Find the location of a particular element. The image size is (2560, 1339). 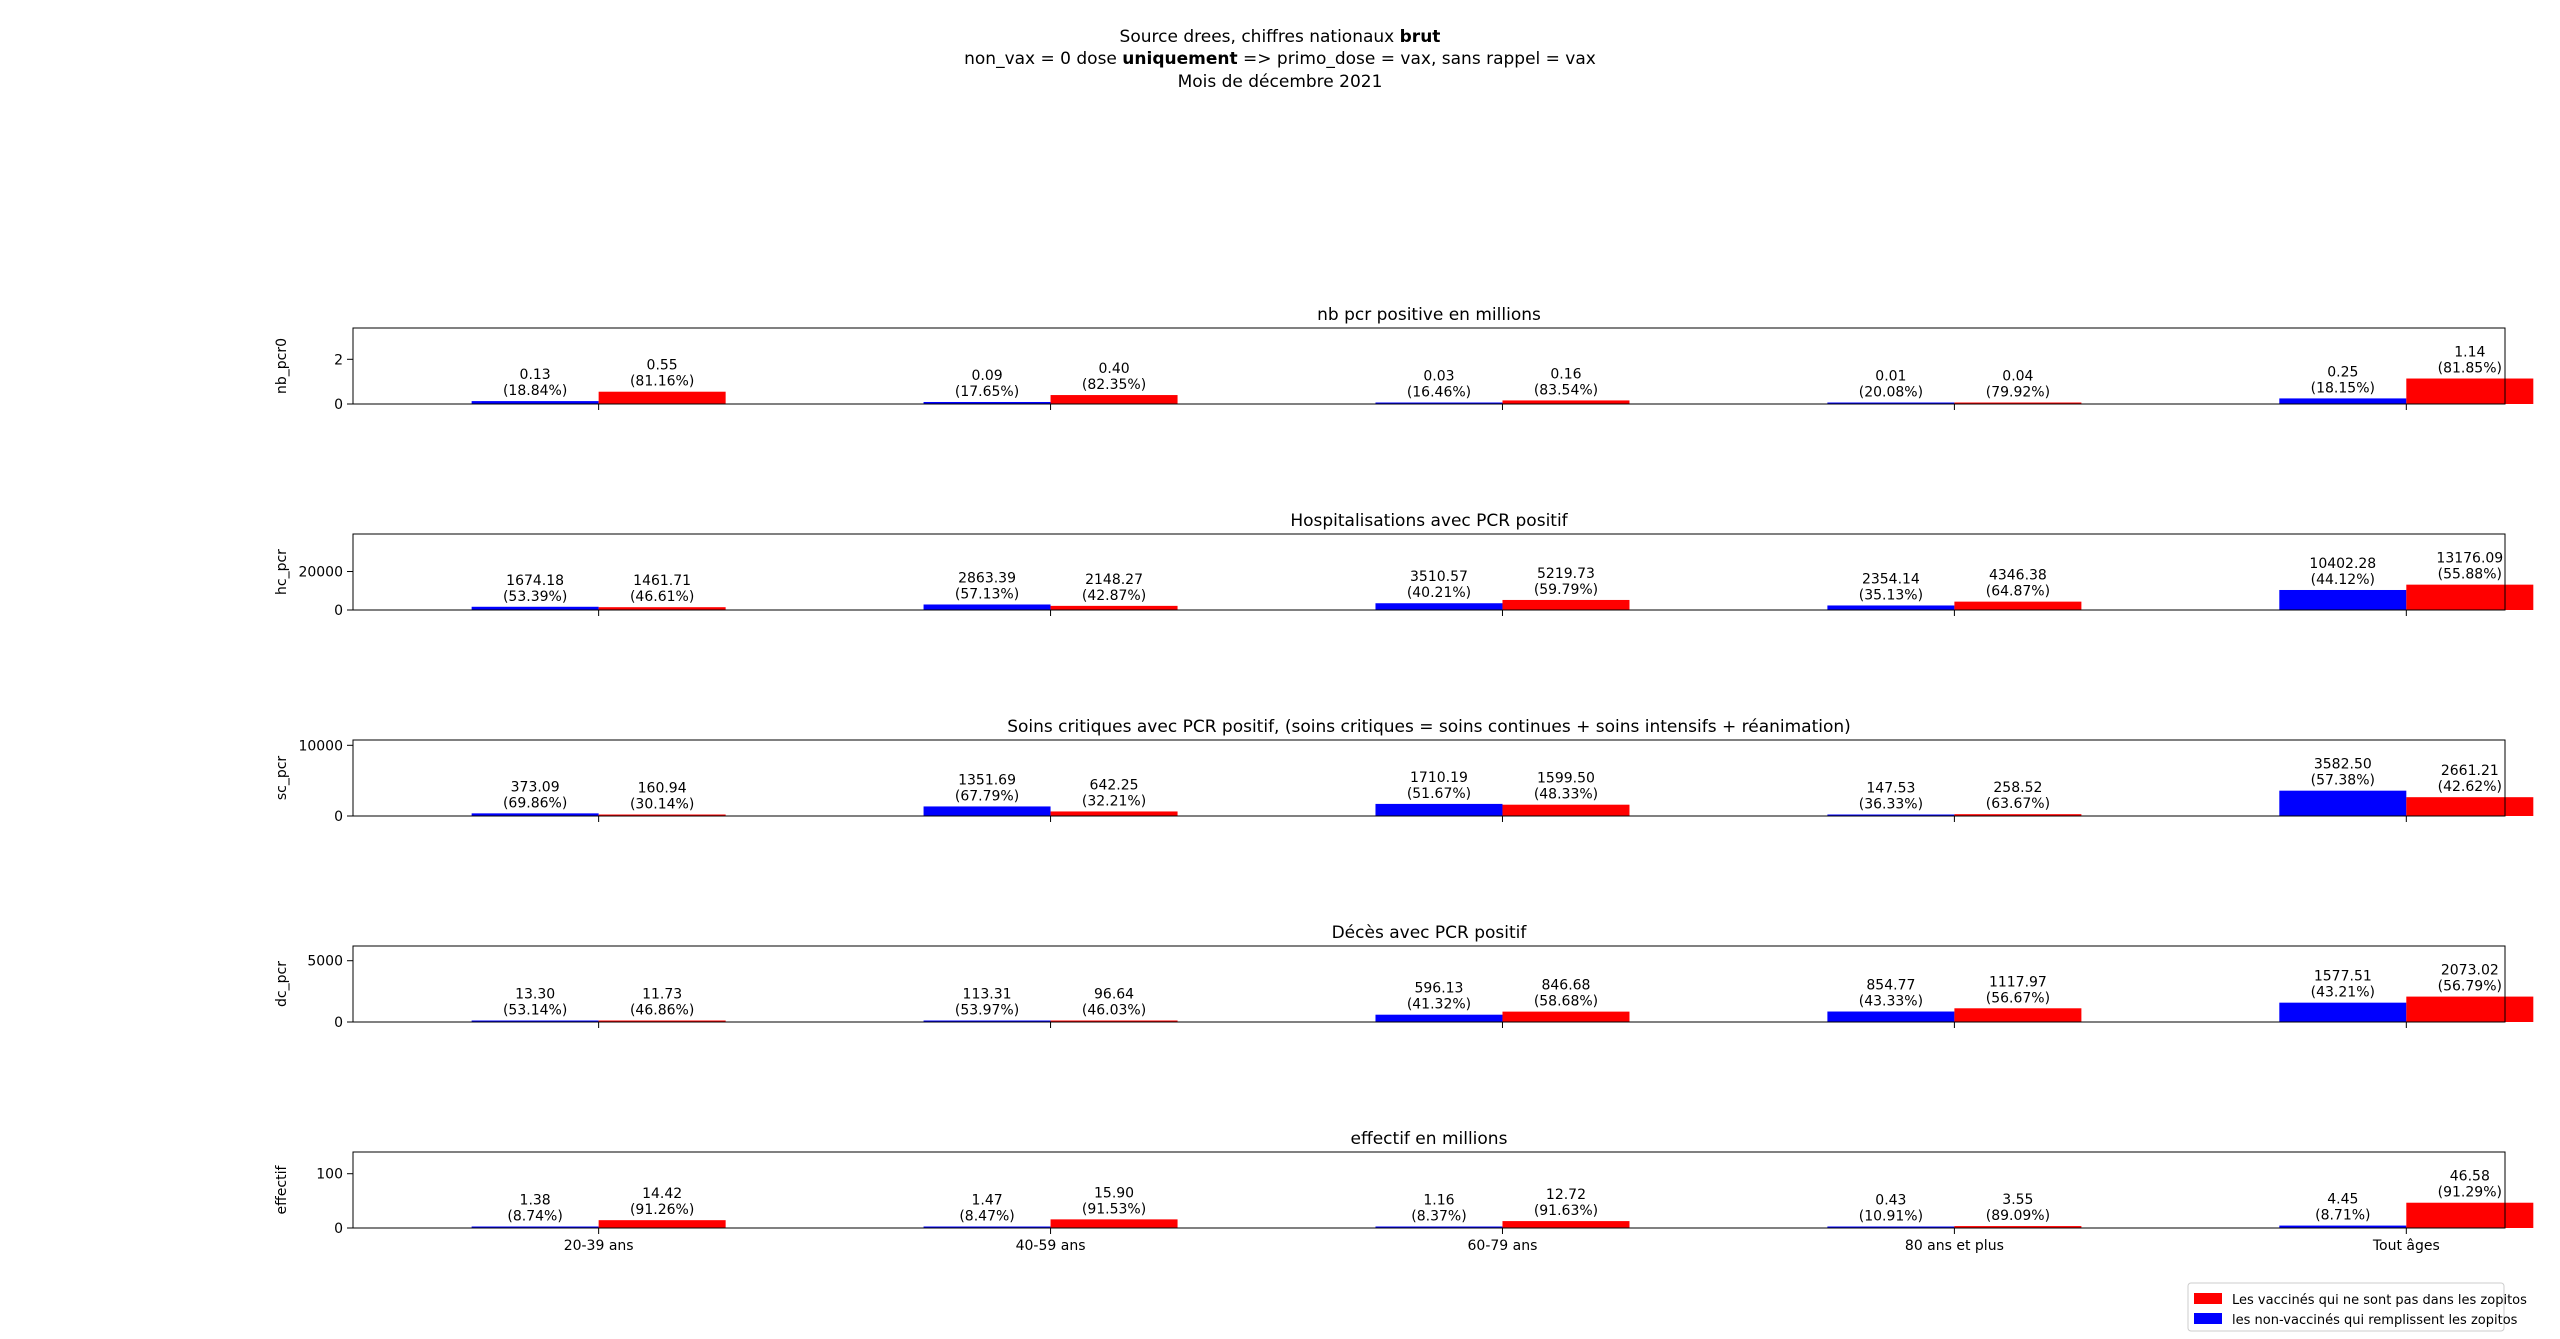

data-label-pct: (20.08%) is located at coordinates (1891, 393).